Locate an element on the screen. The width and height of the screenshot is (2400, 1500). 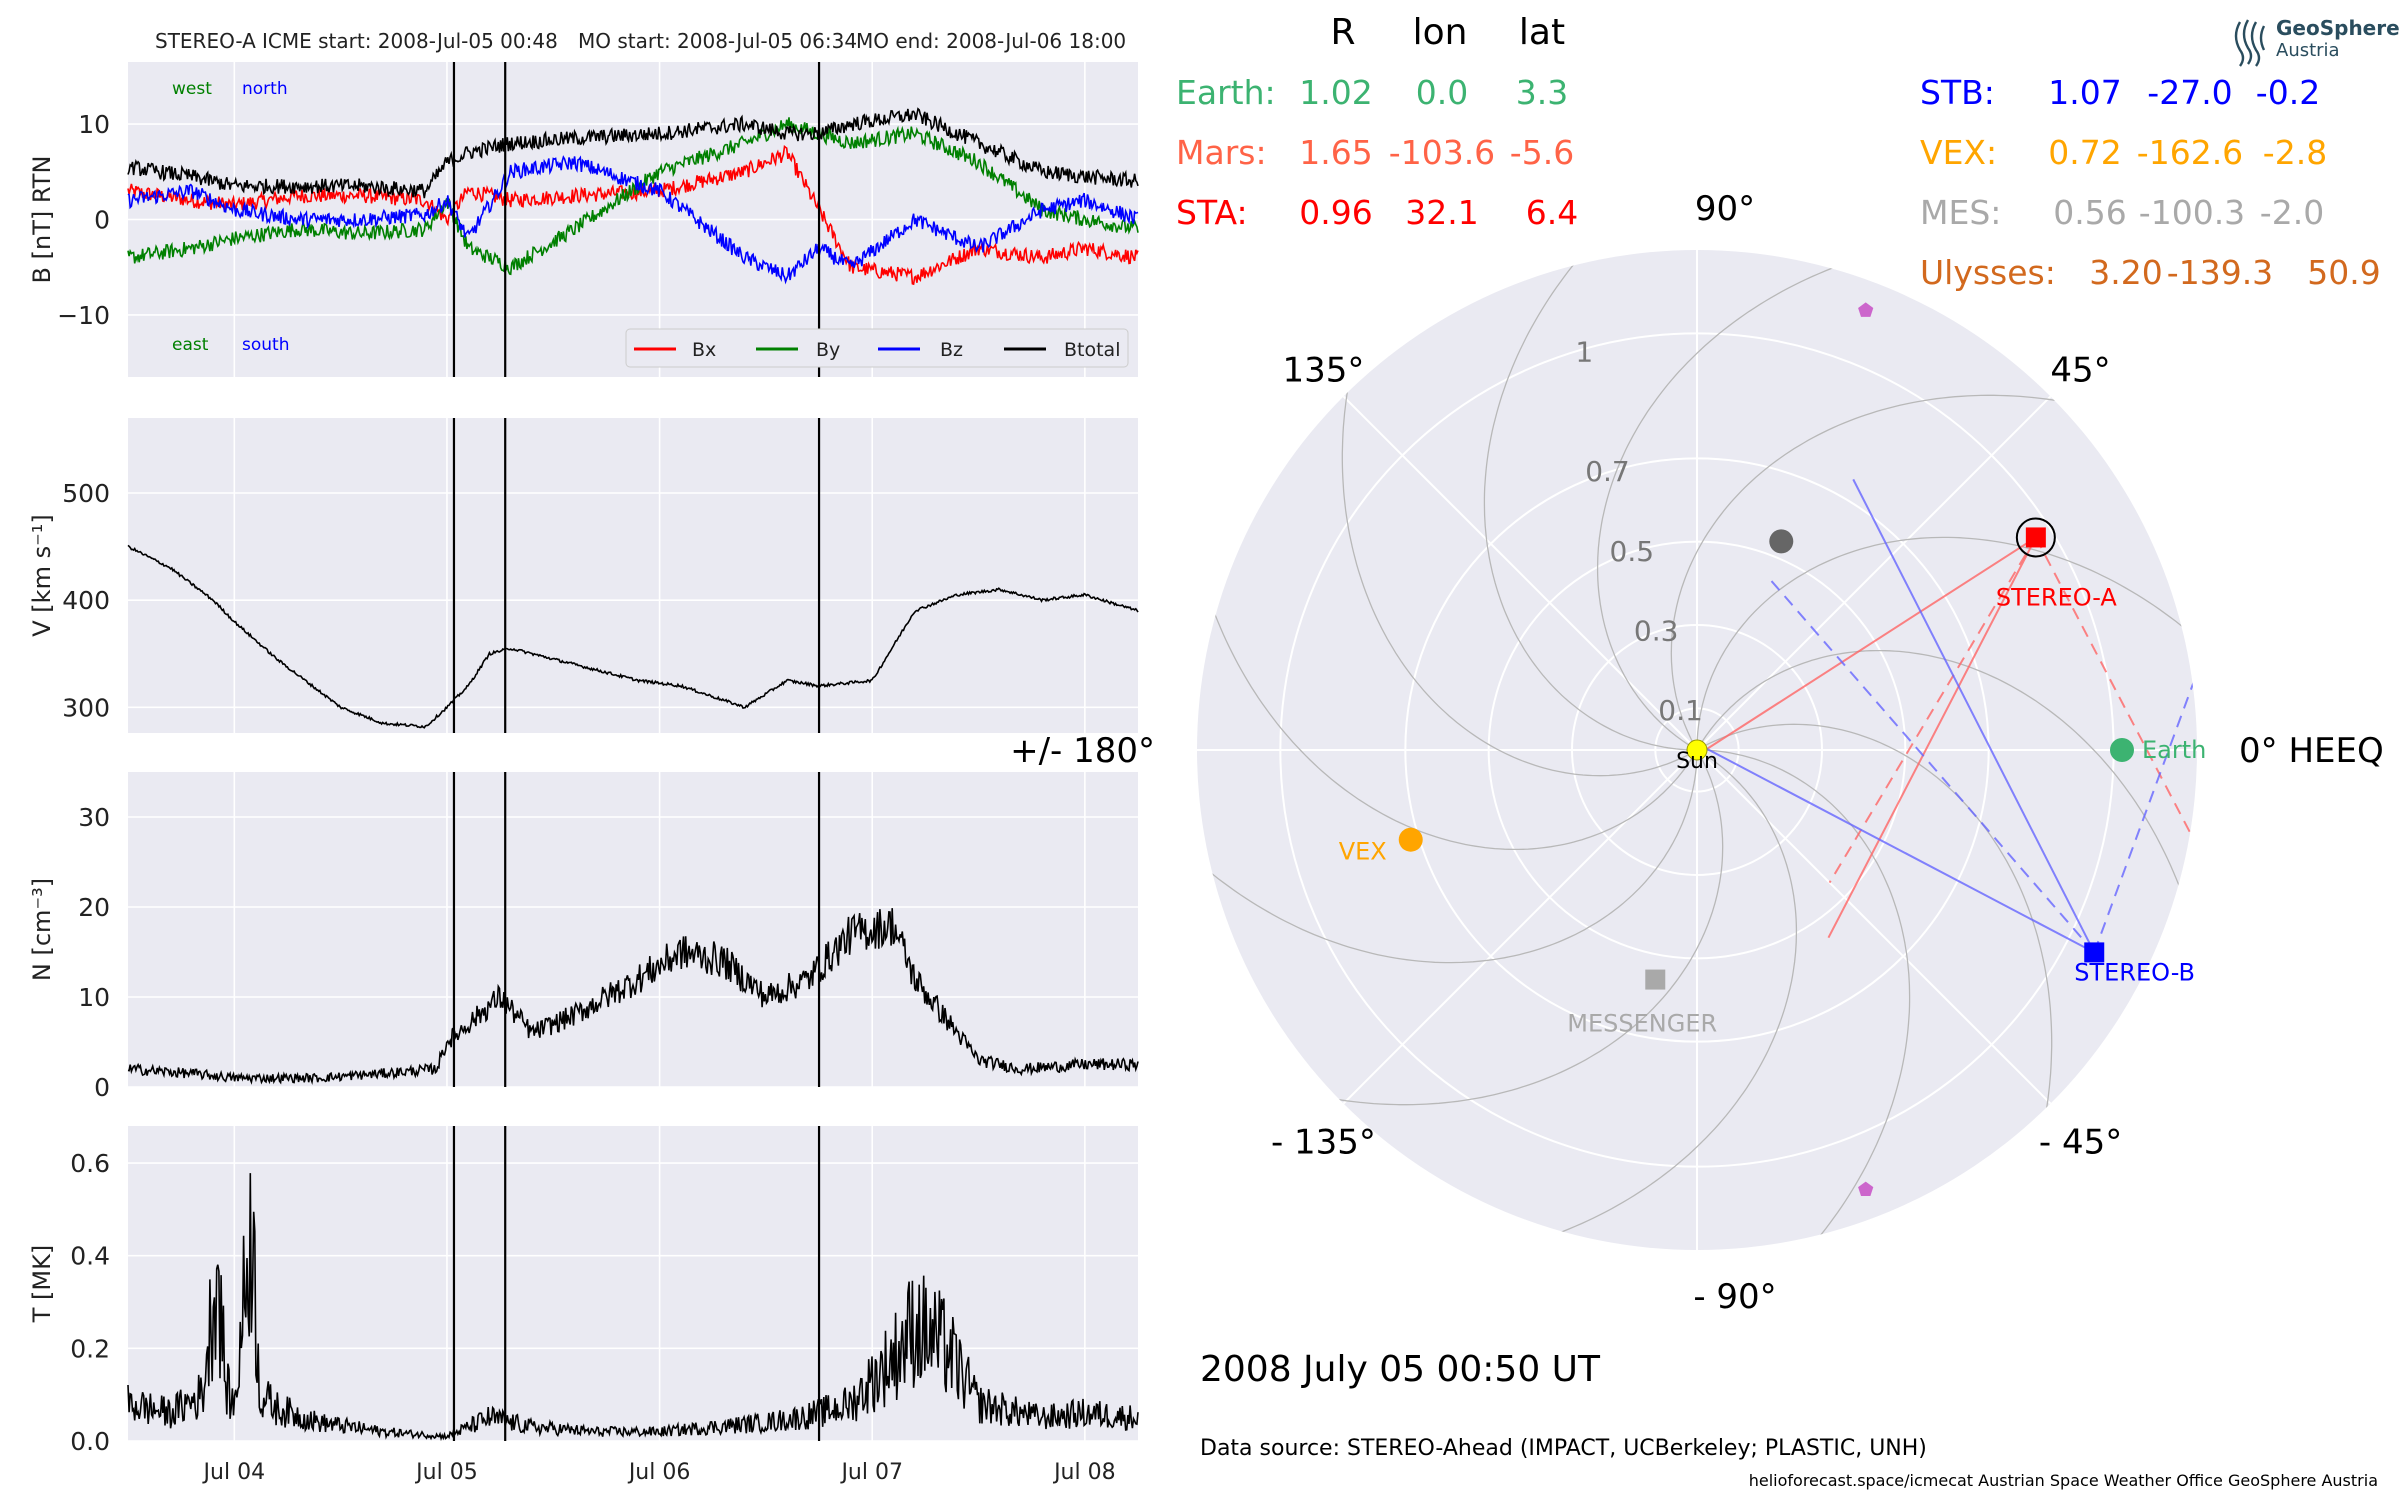
y-tick-label: 0.4 is located at coordinates (90, 1256).